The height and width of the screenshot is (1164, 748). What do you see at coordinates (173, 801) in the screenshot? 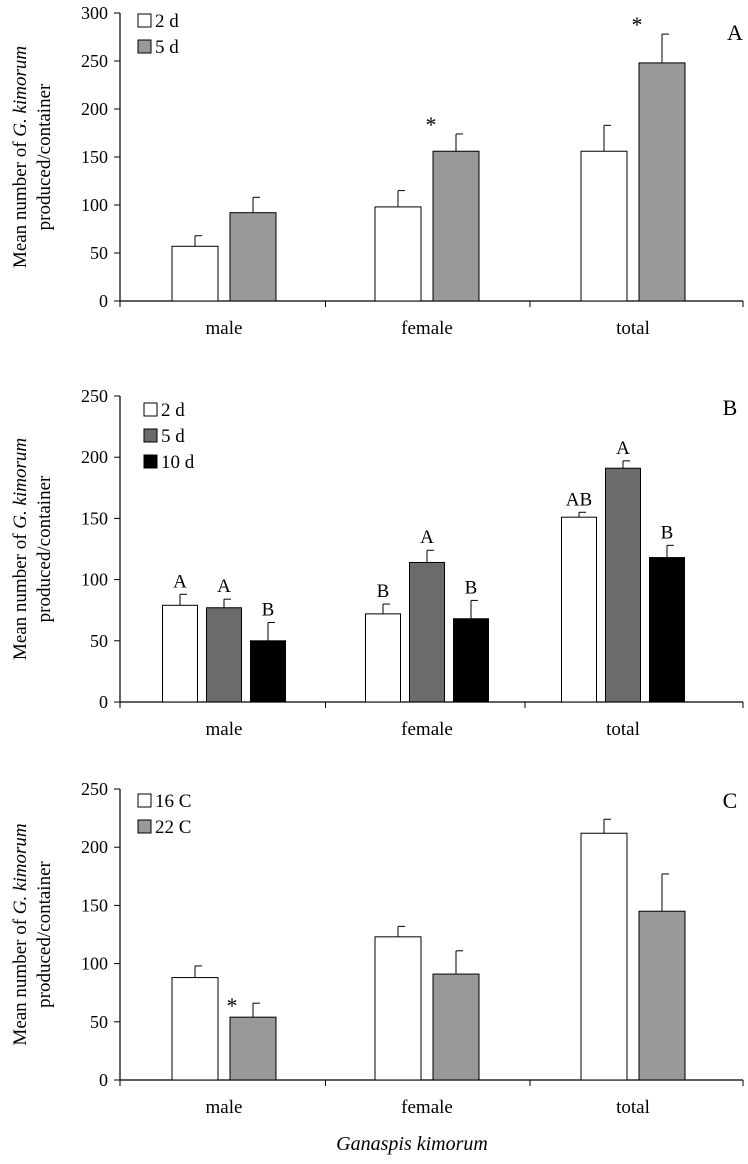
I see `legend-label: 16 C` at bounding box center [173, 801].